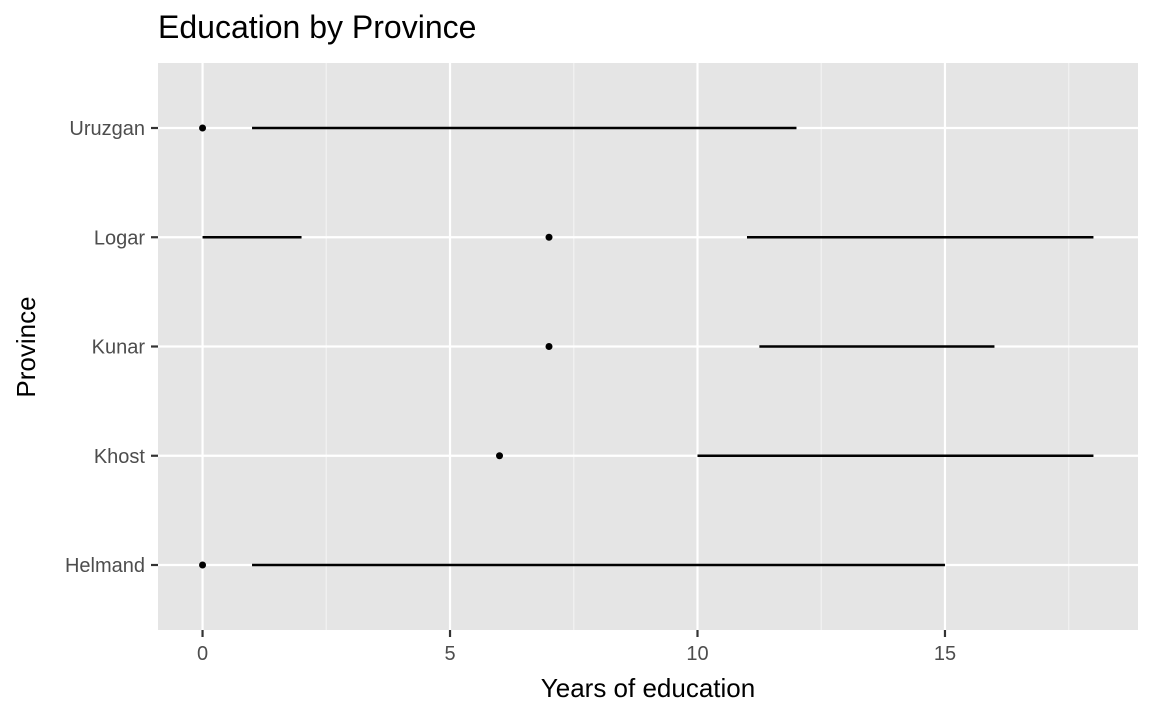 The height and width of the screenshot is (711, 1152). Describe the element at coordinates (203, 565) in the screenshot. I see `data-point-helmand` at that location.